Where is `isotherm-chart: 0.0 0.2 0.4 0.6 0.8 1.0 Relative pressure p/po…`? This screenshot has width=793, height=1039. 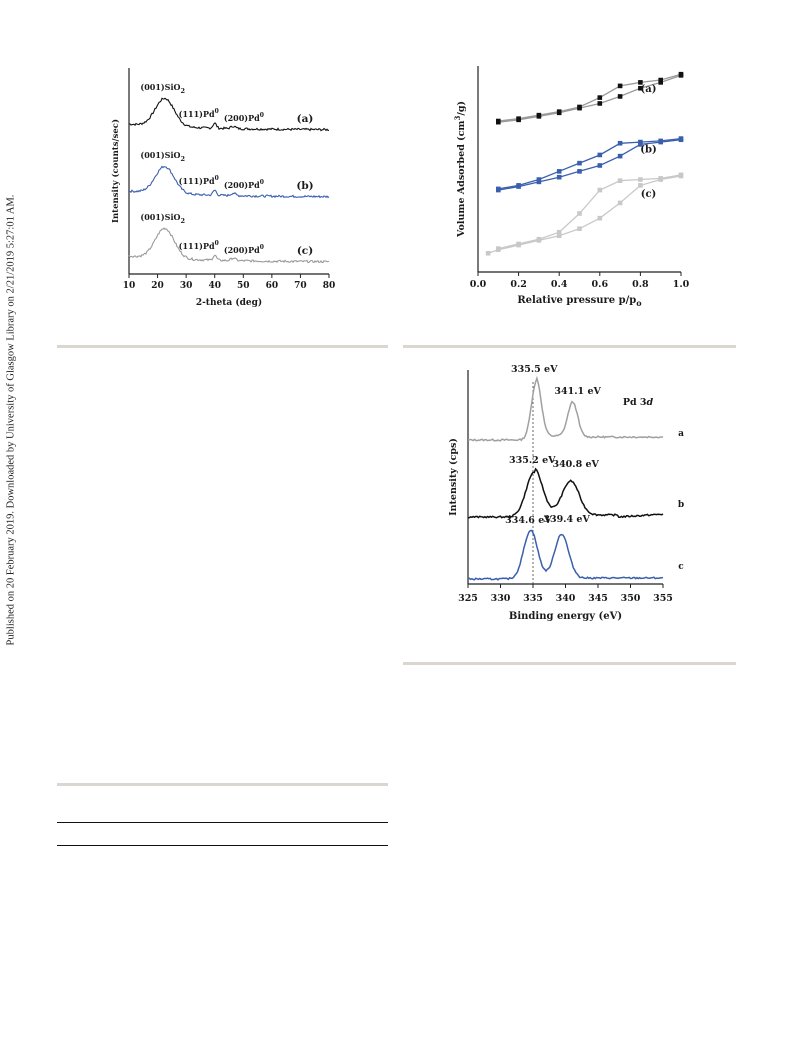 isotherm-chart: 0.0 0.2 0.4 0.6 0.8 1.0 Relative pressure p/po… is located at coordinates (571, 187).